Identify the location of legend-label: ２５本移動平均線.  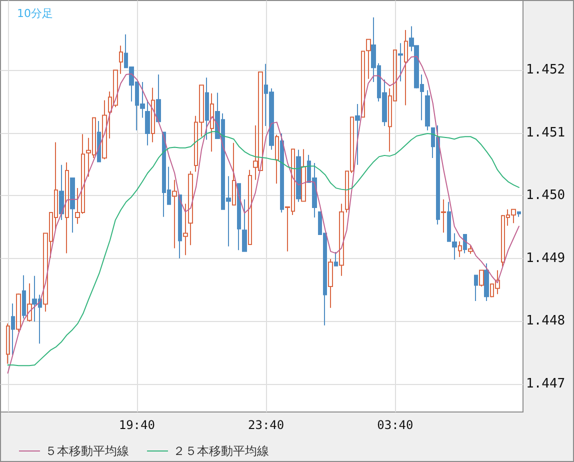
(221, 451).